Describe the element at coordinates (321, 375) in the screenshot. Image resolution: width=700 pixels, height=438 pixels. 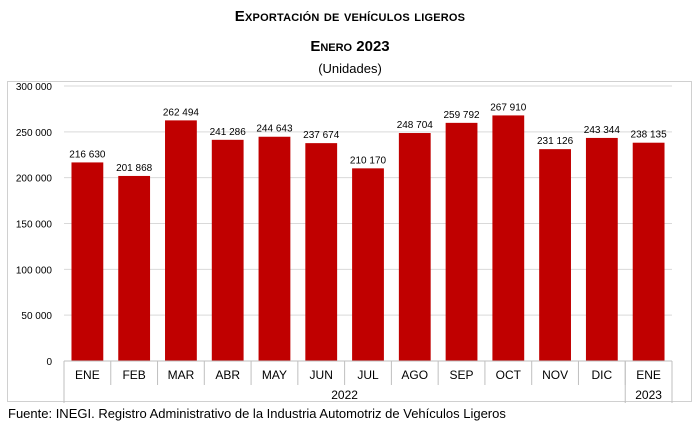
I see `x-tick-label: JUN` at that location.